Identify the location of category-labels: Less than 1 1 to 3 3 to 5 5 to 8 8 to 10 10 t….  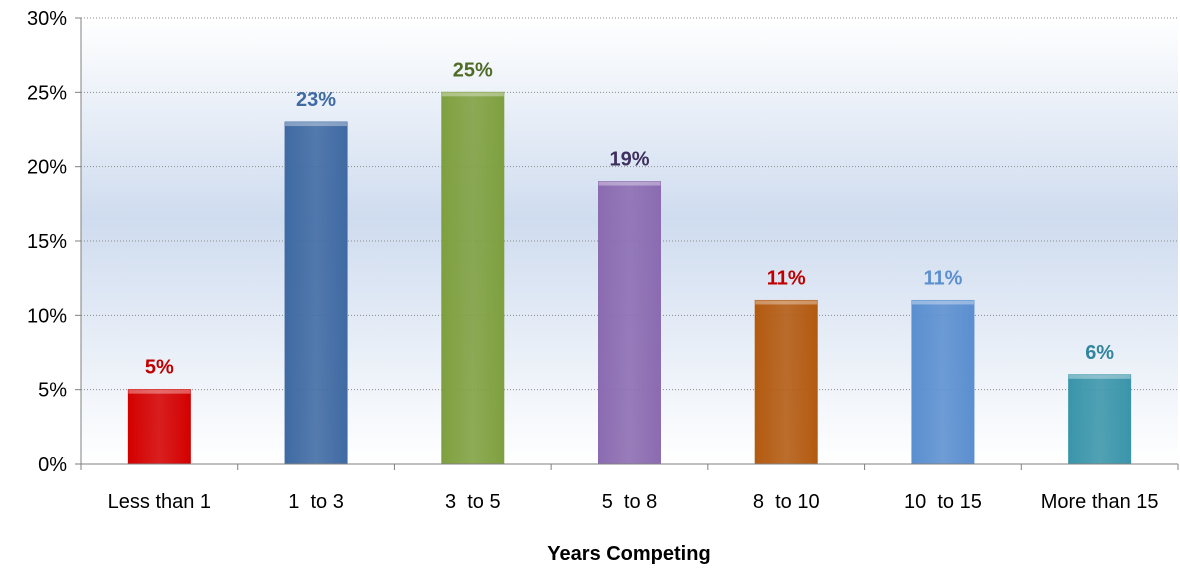
(633, 502).